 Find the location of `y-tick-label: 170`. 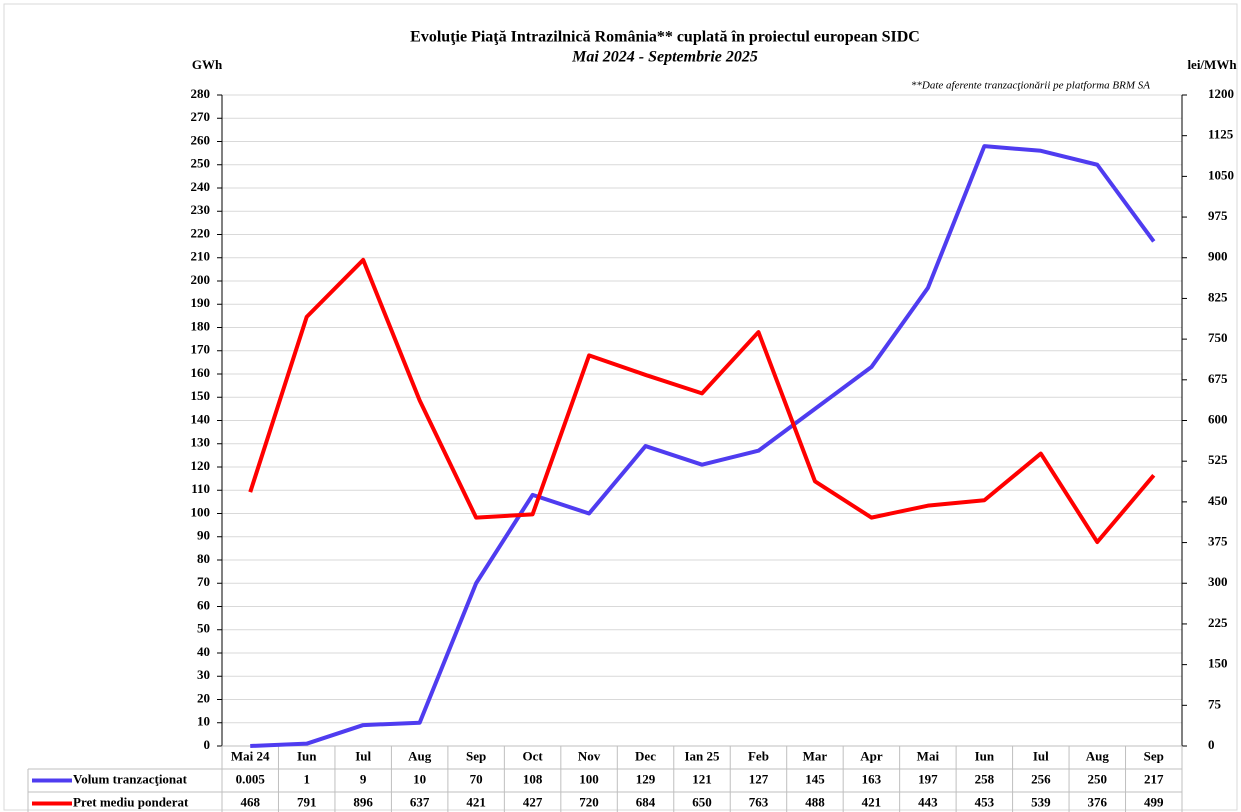

y-tick-label: 170 is located at coordinates (201, 349).